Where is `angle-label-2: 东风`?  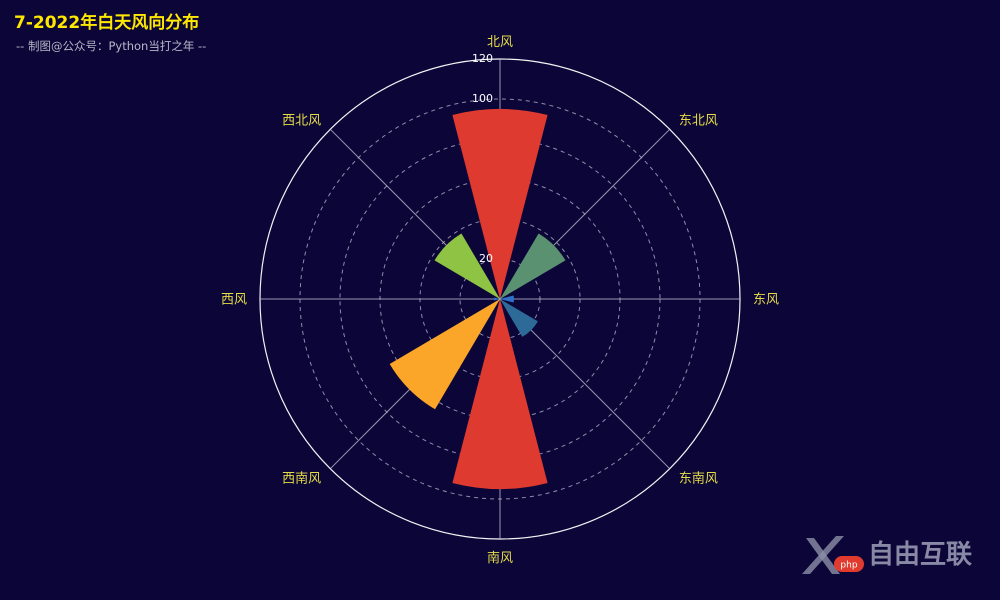
angle-label-2: 东风 is located at coordinates (766, 300).